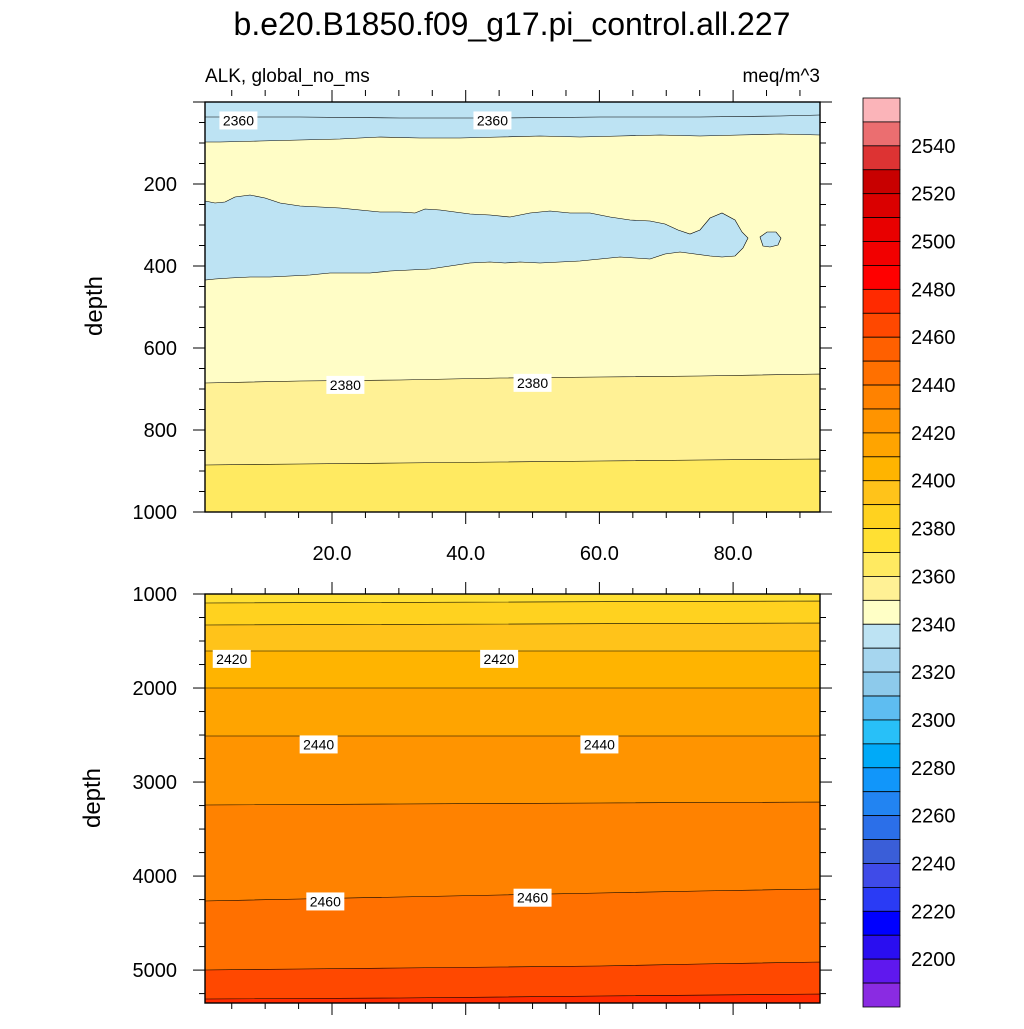 The image size is (1024, 1029). Describe the element at coordinates (933, 769) in the screenshot. I see `colorbar-label: 2280` at that location.